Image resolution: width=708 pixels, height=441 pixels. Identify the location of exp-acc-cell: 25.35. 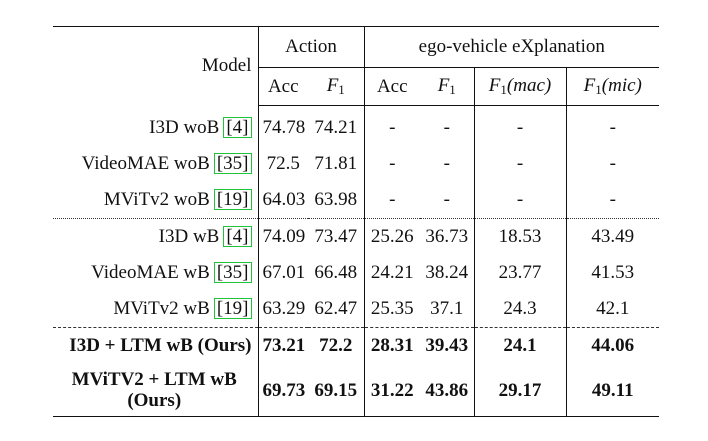
(392, 308).